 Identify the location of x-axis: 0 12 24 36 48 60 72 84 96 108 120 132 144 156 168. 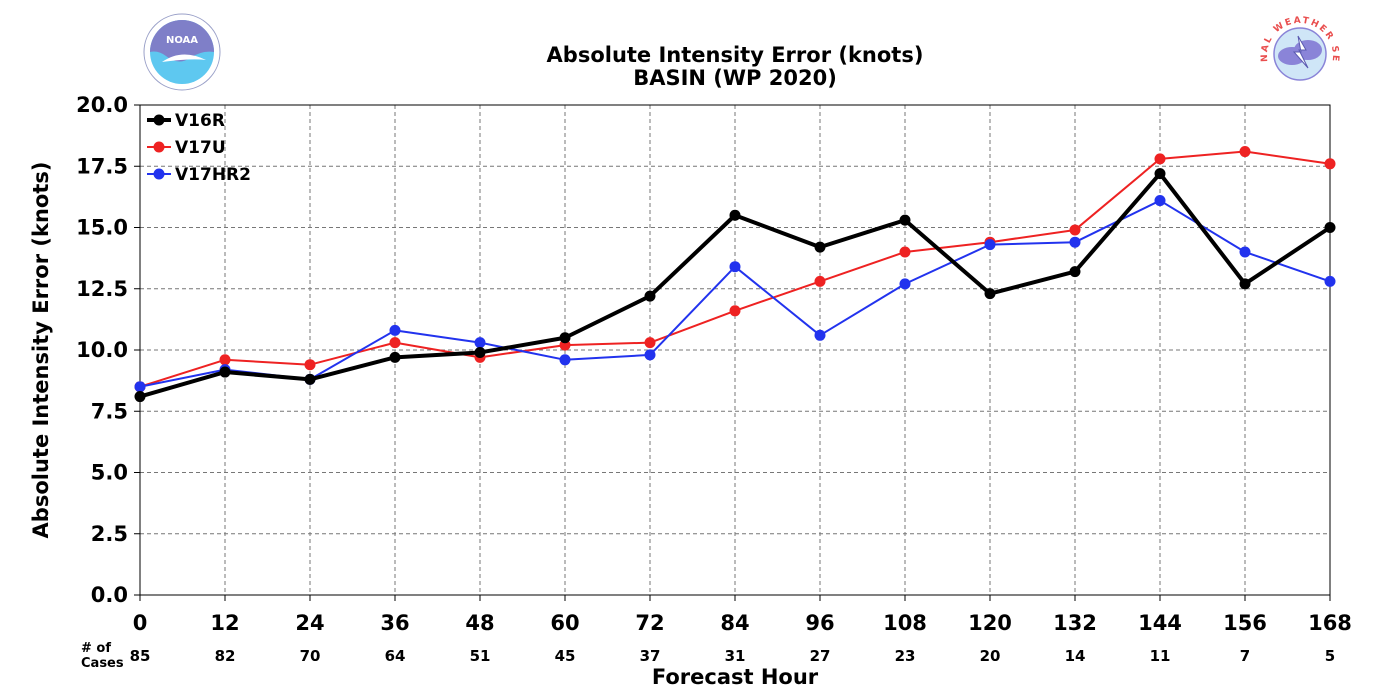
(742, 615).